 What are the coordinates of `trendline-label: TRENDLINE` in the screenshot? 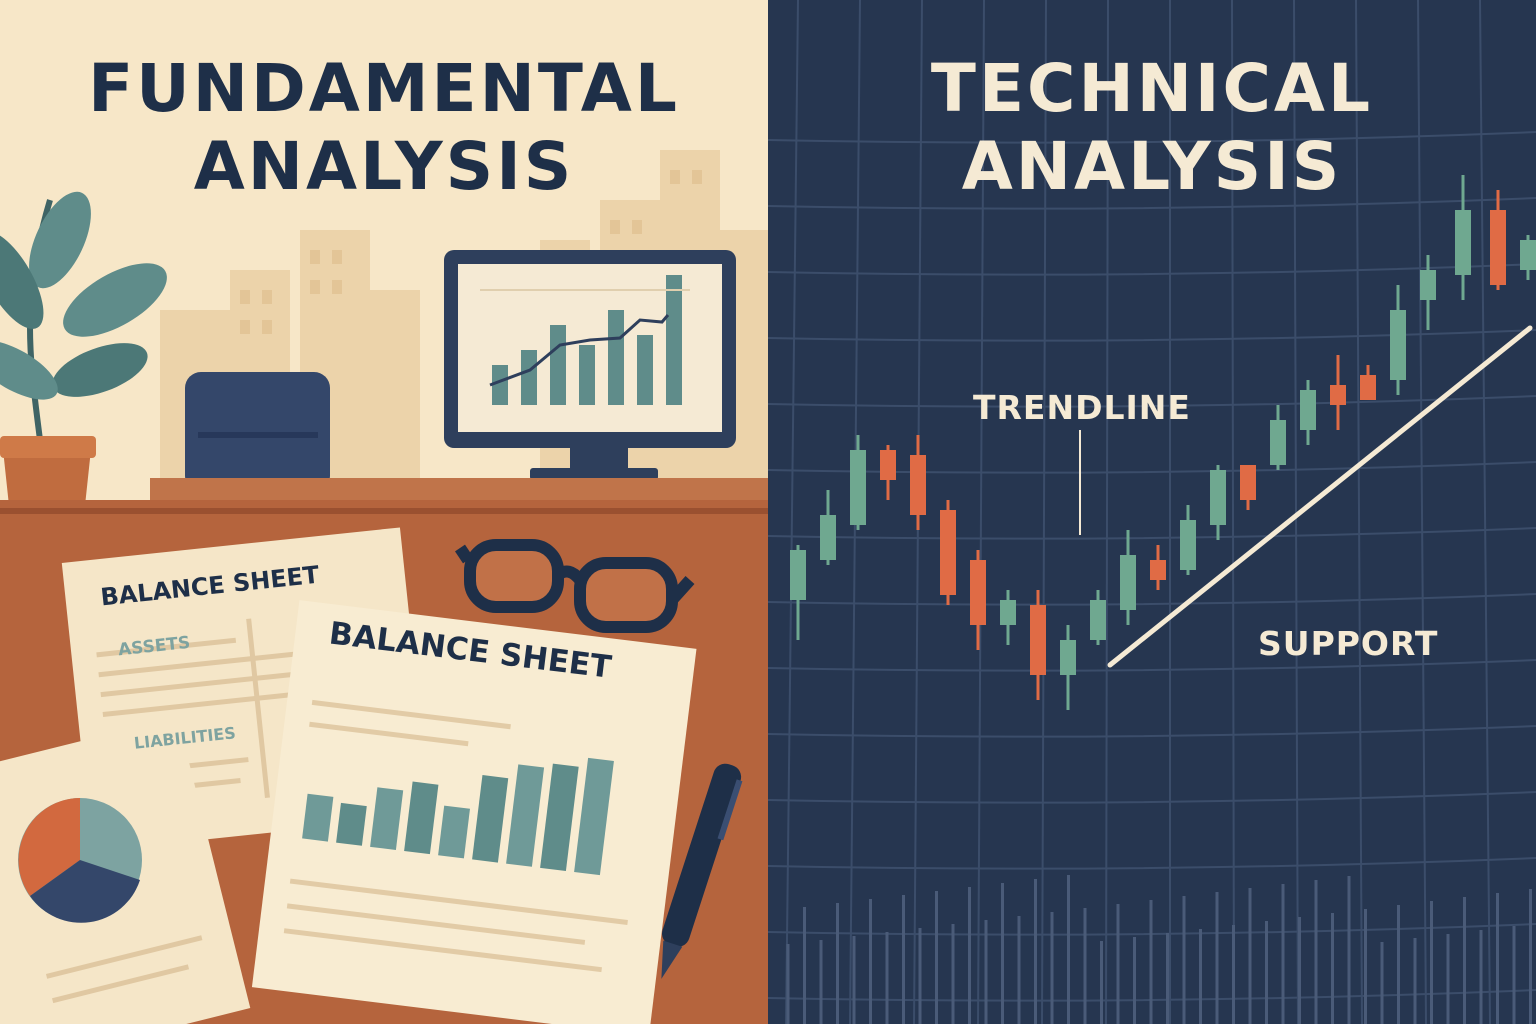 It's located at (1082, 407).